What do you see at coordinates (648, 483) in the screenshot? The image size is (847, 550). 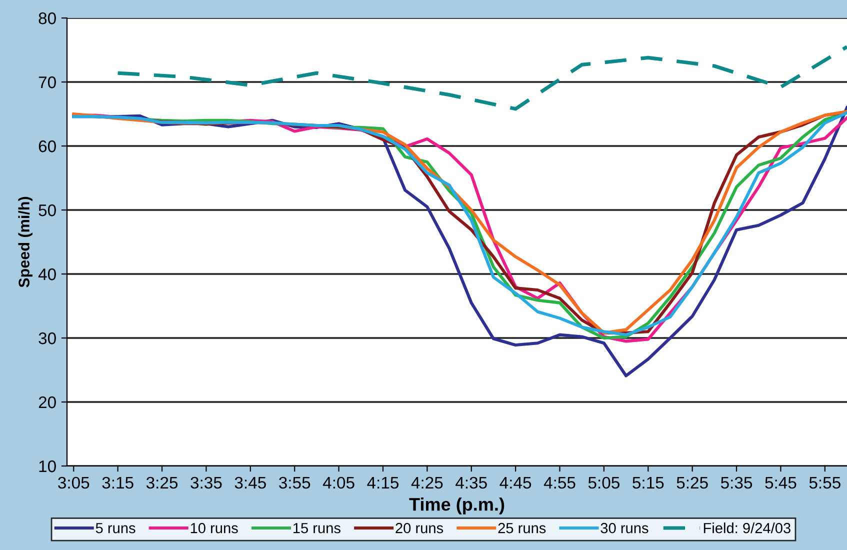 I see `x-tick-label: 5:15` at bounding box center [648, 483].